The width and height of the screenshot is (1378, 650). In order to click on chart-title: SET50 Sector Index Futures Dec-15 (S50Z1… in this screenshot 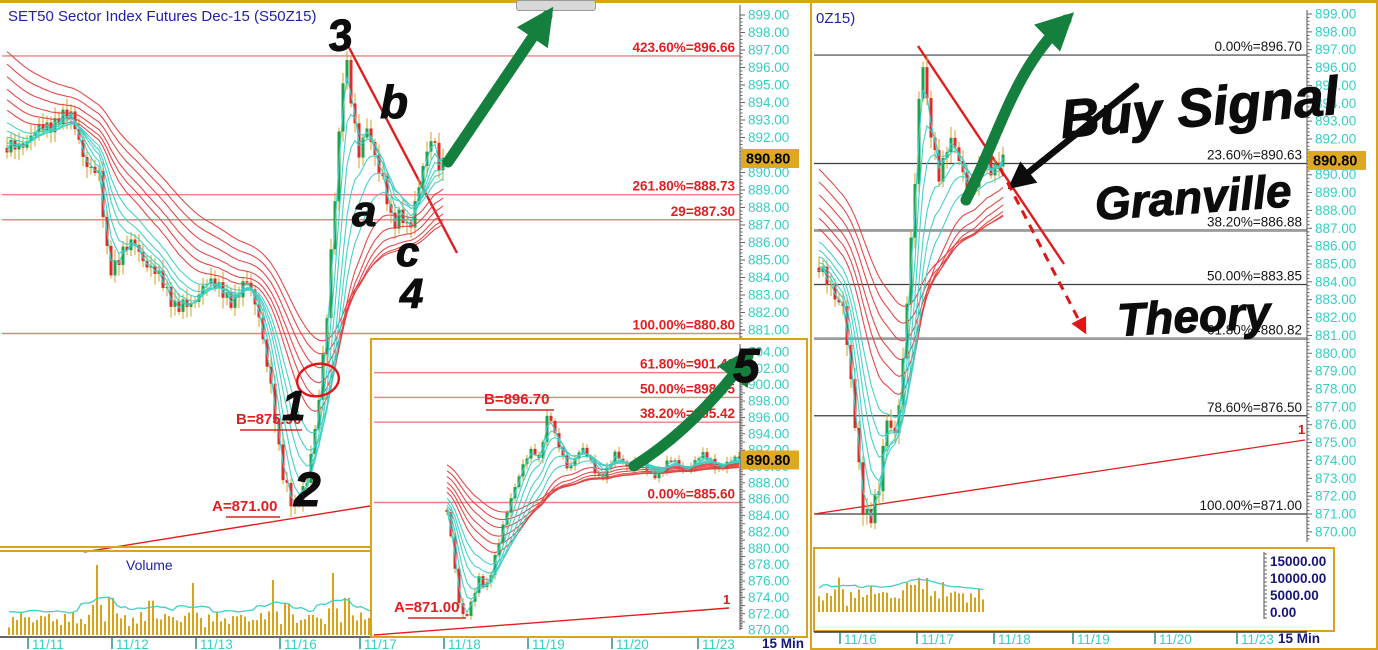, I will do `click(162, 16)`.